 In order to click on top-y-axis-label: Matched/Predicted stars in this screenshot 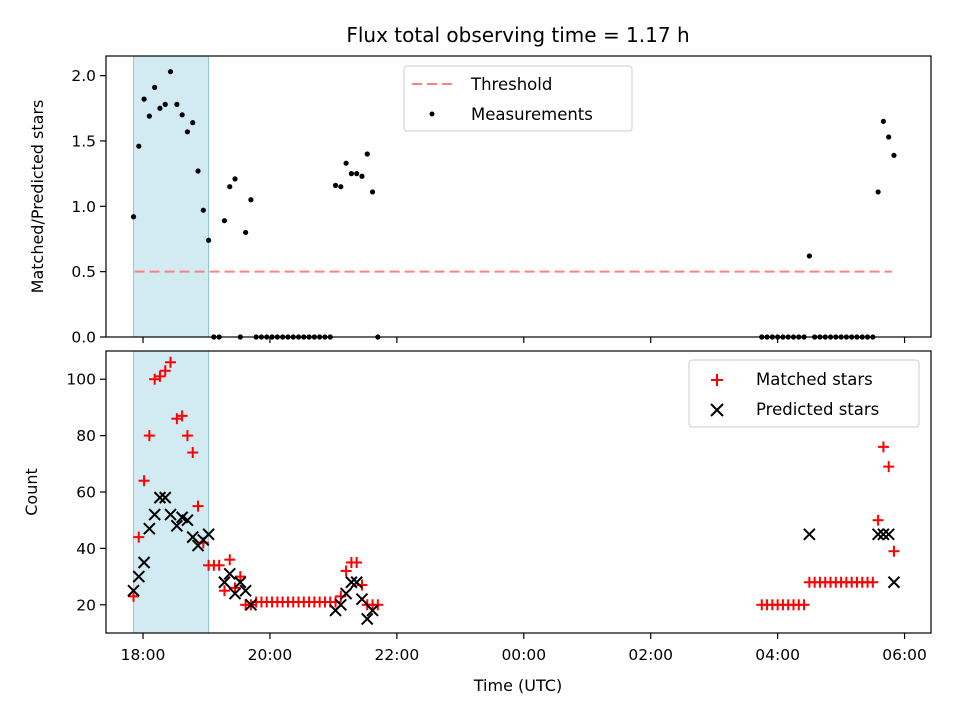, I will do `click(37, 197)`.